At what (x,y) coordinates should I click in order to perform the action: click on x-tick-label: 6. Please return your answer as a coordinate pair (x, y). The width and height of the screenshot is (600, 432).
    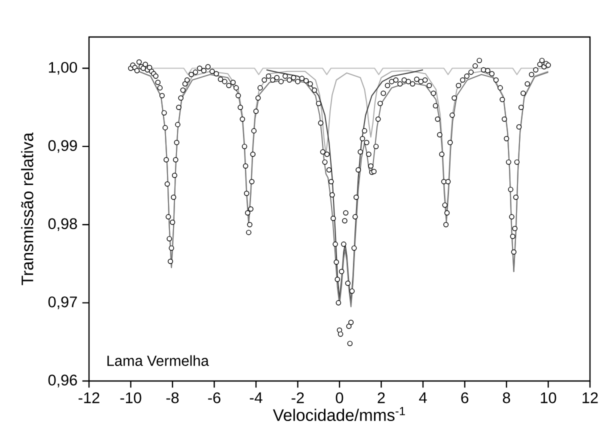
    Looking at the image, I should click on (464, 398).